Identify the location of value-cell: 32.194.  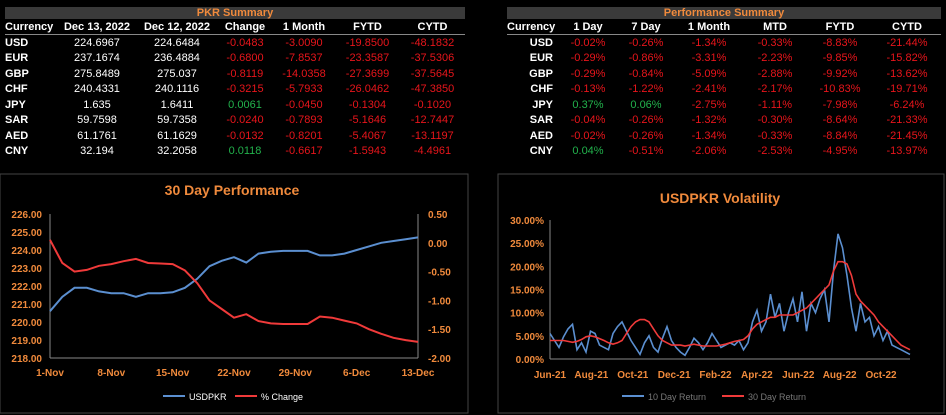
(97, 151).